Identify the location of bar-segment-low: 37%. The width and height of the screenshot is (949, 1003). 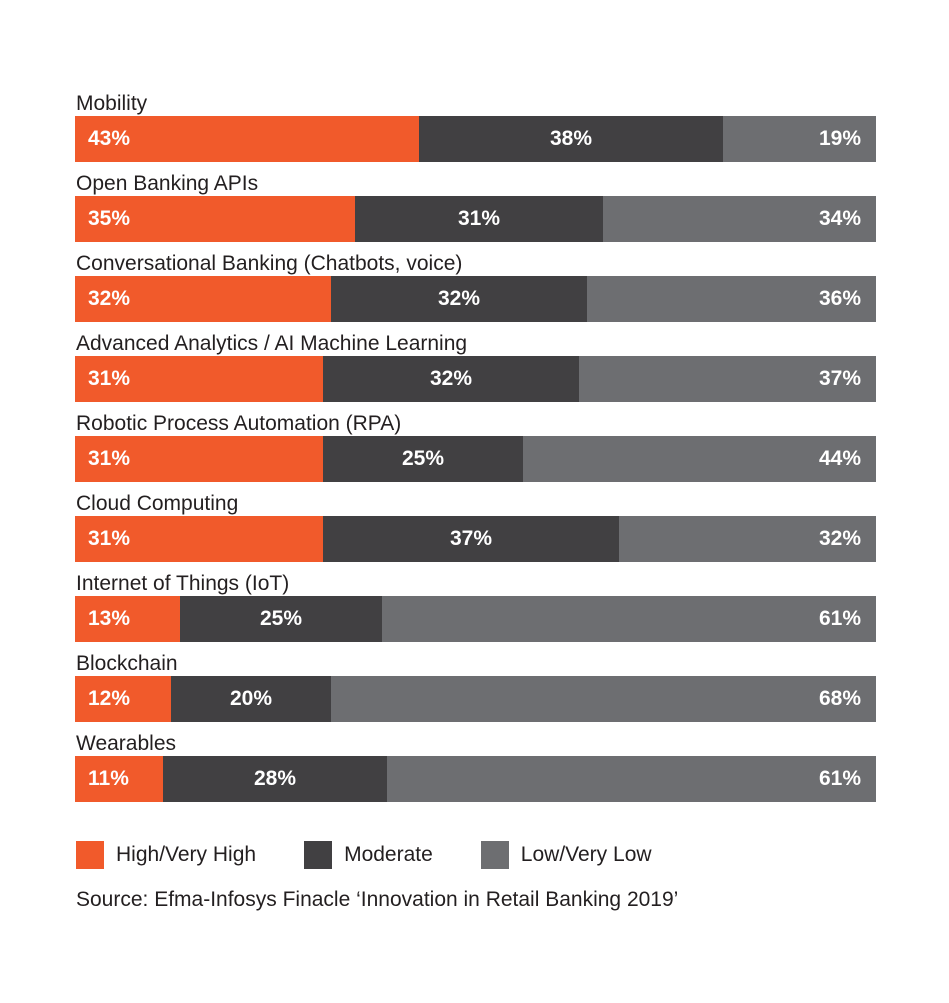
(727, 379).